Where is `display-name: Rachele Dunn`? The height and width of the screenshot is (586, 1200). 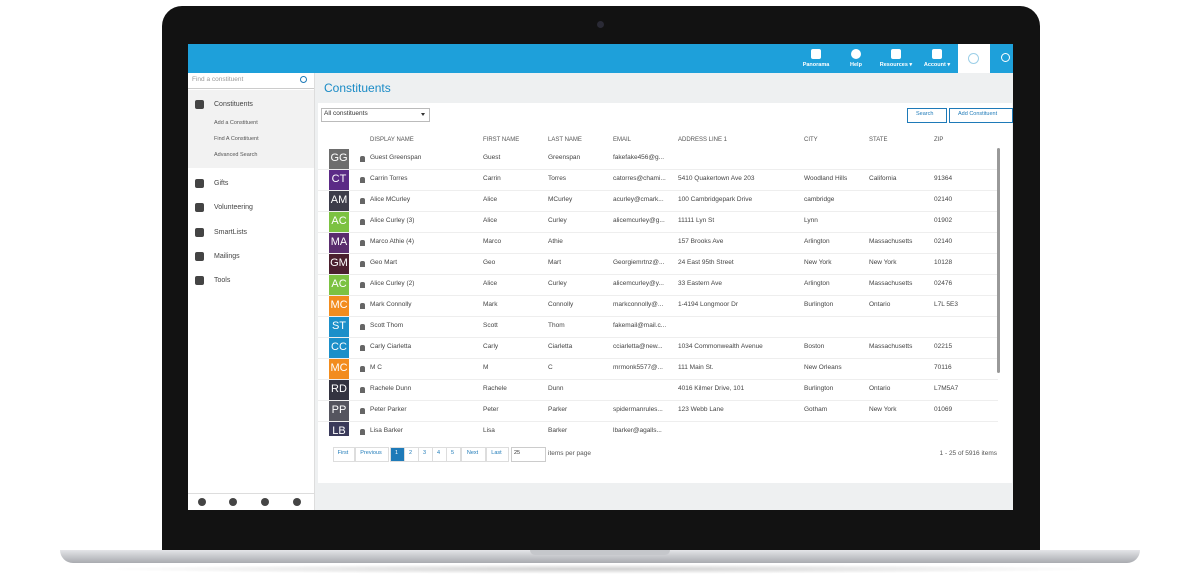
display-name: Rachele Dunn is located at coordinates (391, 388).